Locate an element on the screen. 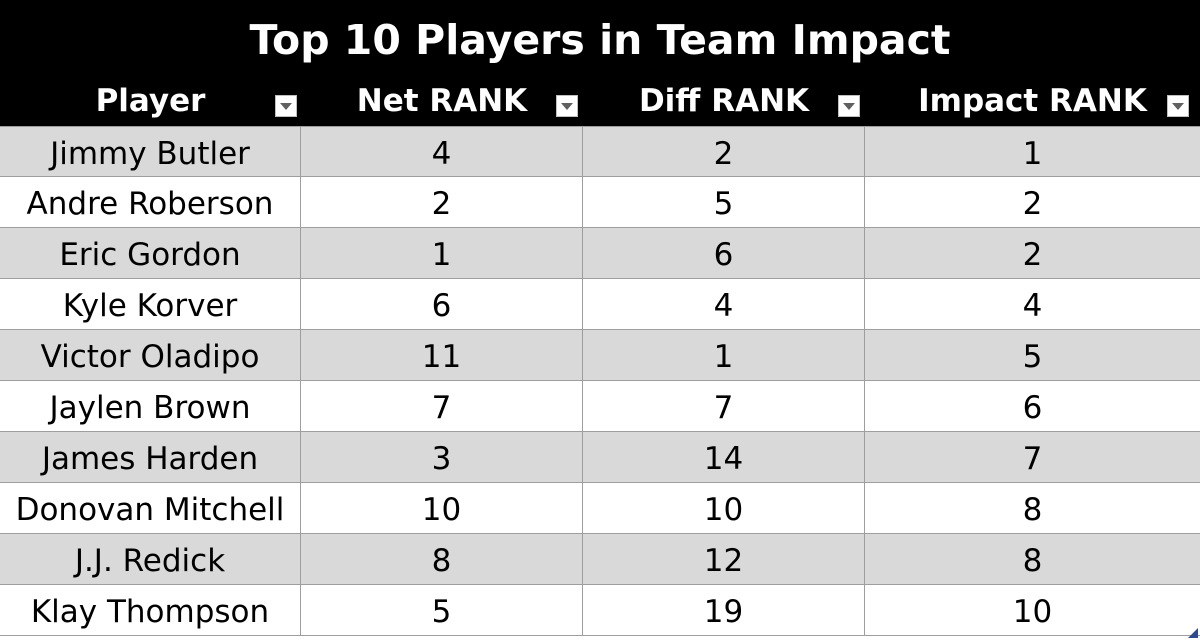  net-rank-cell: 5 is located at coordinates (442, 610).